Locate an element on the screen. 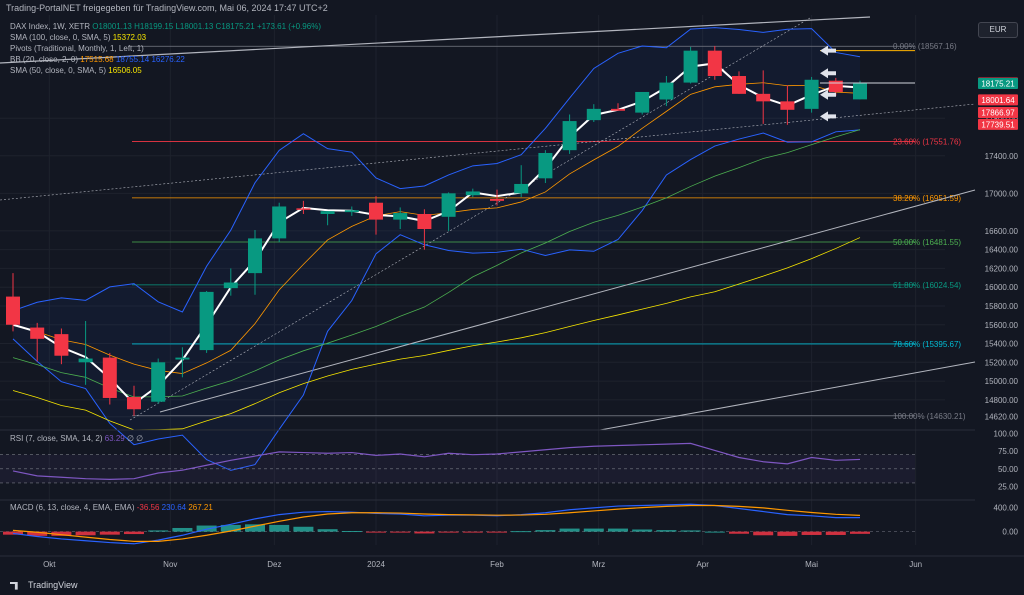 This screenshot has height=595, width=1024. close-value: C18175.21 is located at coordinates (235, 26).